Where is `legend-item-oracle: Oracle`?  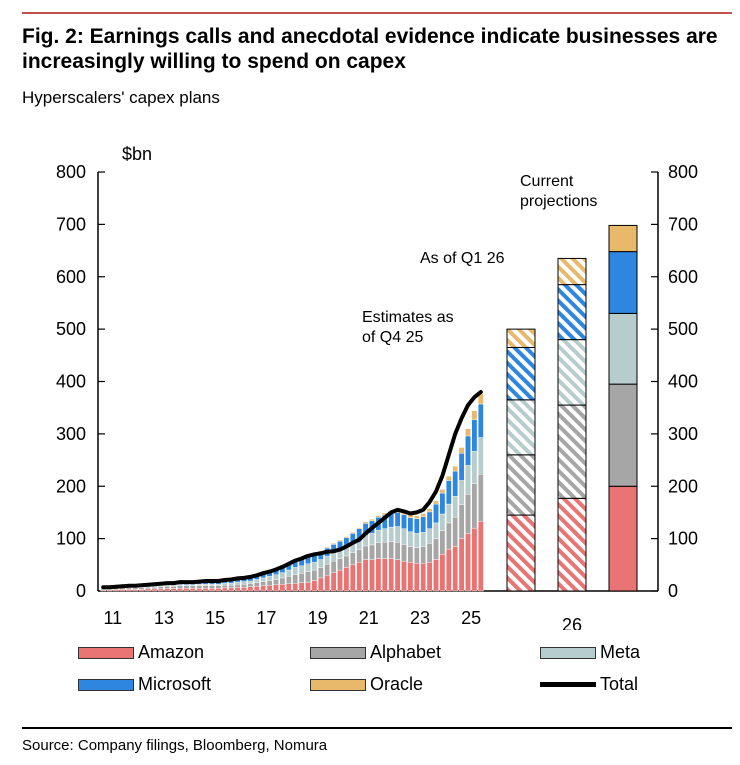
legend-item-oracle: Oracle is located at coordinates (366, 684).